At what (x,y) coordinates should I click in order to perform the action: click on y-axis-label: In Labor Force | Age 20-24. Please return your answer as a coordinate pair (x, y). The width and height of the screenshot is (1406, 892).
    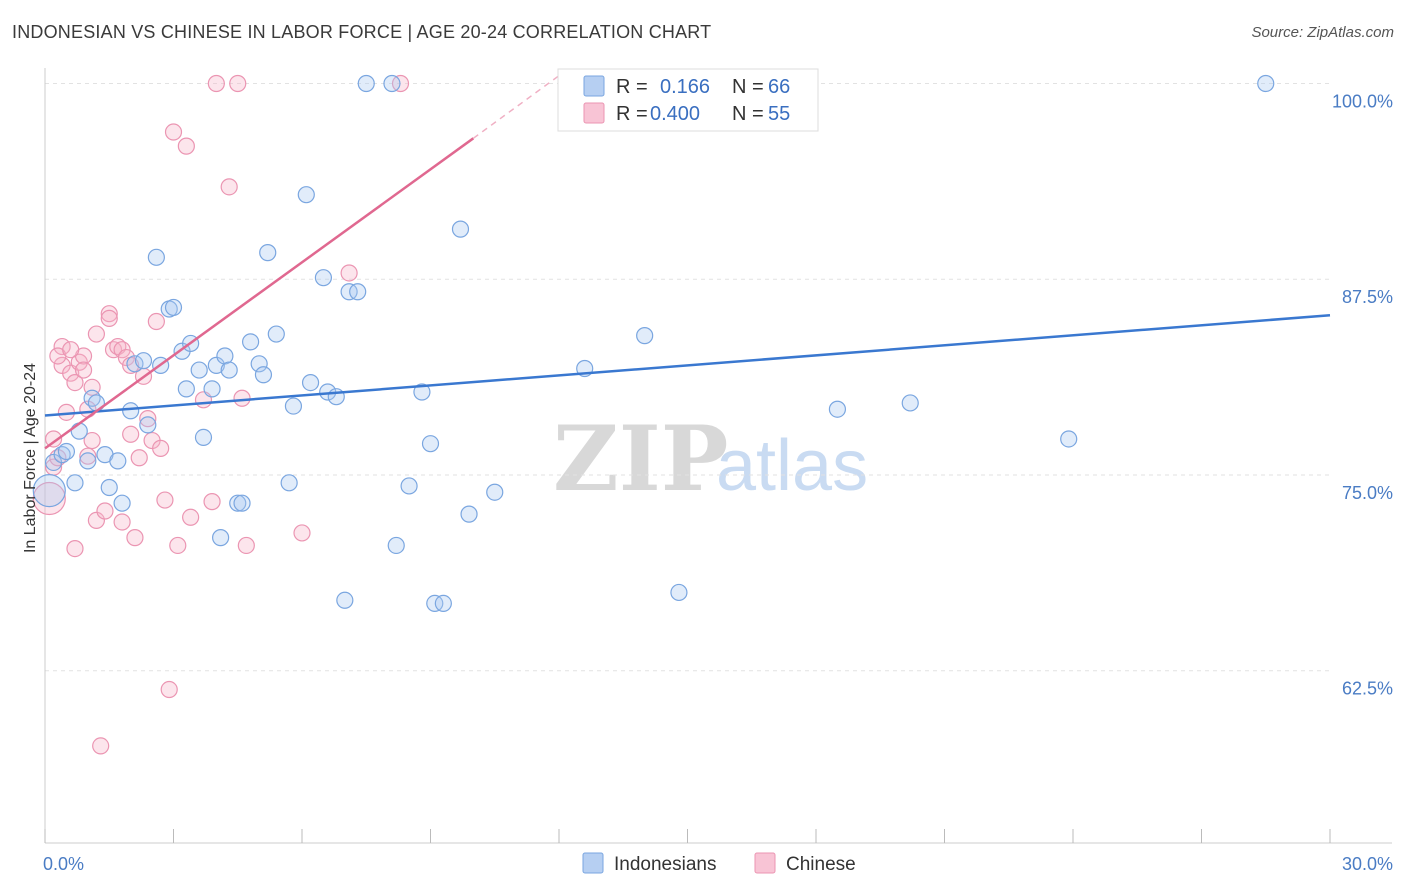
    Looking at the image, I should click on (30, 458).